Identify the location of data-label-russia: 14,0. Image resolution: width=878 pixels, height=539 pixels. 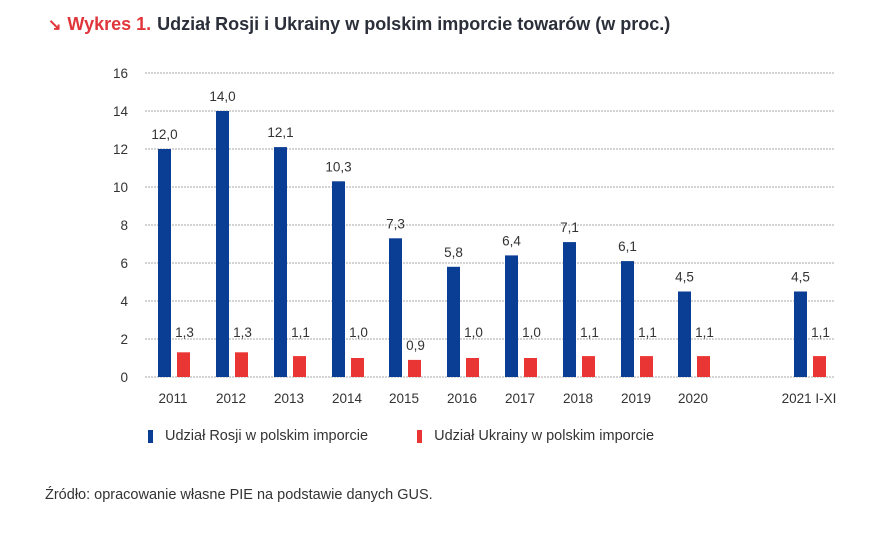
(222, 96).